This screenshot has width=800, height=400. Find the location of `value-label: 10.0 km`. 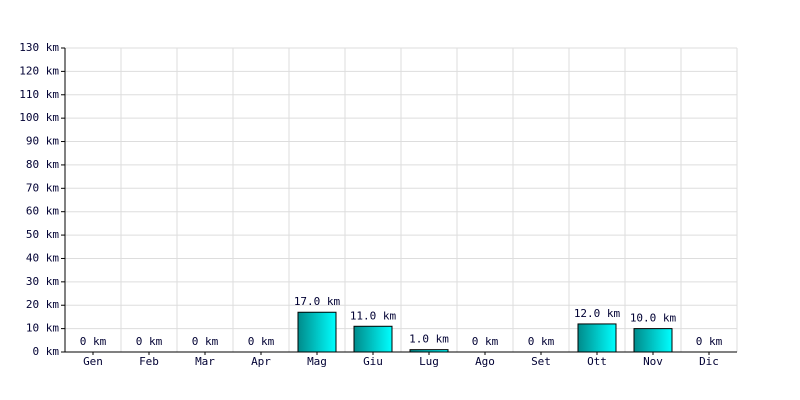

value-label: 10.0 km is located at coordinates (653, 318).